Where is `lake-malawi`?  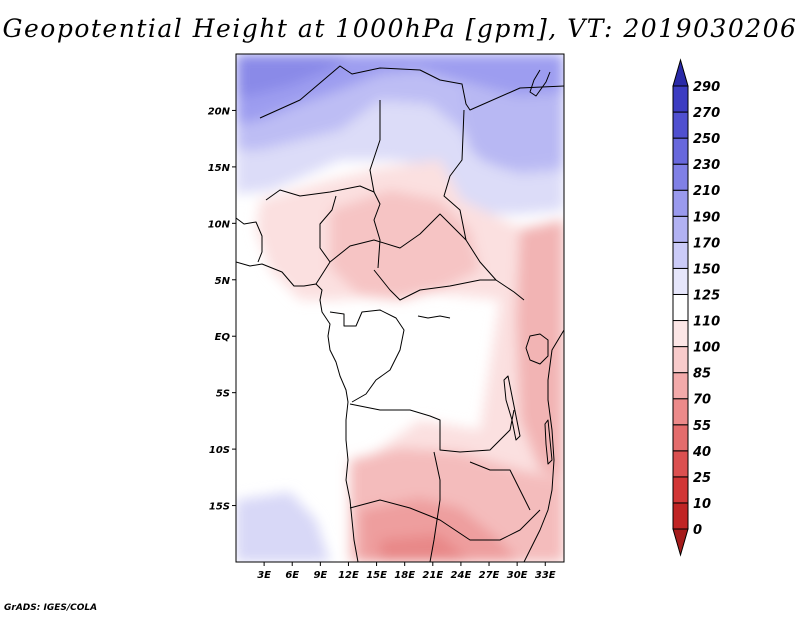 lake-malawi is located at coordinates (548, 442).